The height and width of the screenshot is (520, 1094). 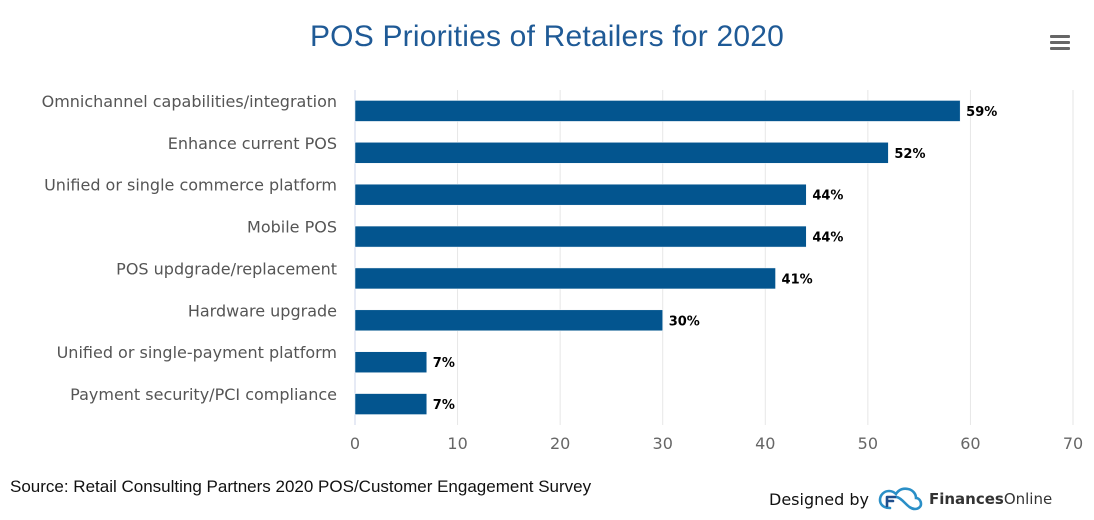 What do you see at coordinates (1073, 443) in the screenshot?
I see `x-tick-label: 70` at bounding box center [1073, 443].